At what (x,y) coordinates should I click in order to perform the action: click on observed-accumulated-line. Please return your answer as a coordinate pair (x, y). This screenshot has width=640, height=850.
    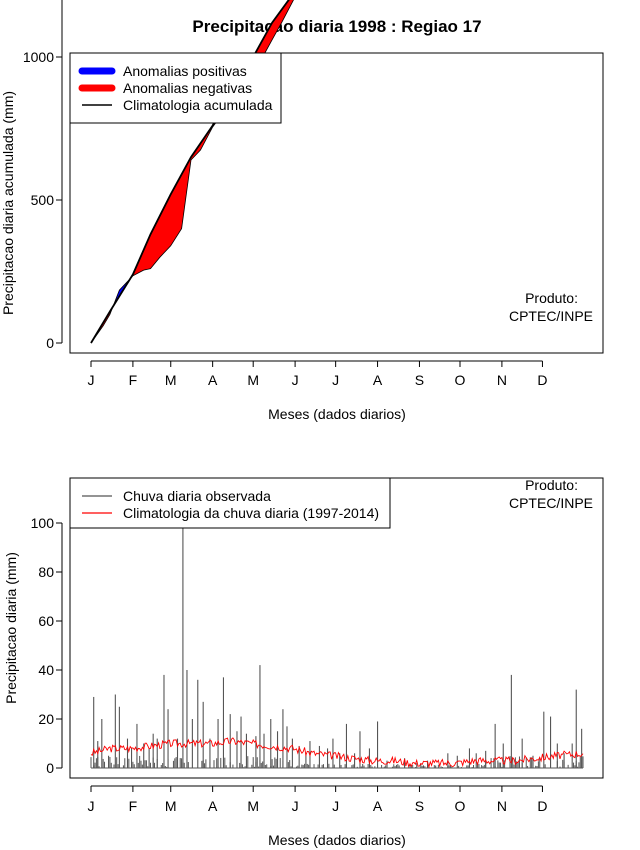
    Looking at the image, I should click on (192, 172).